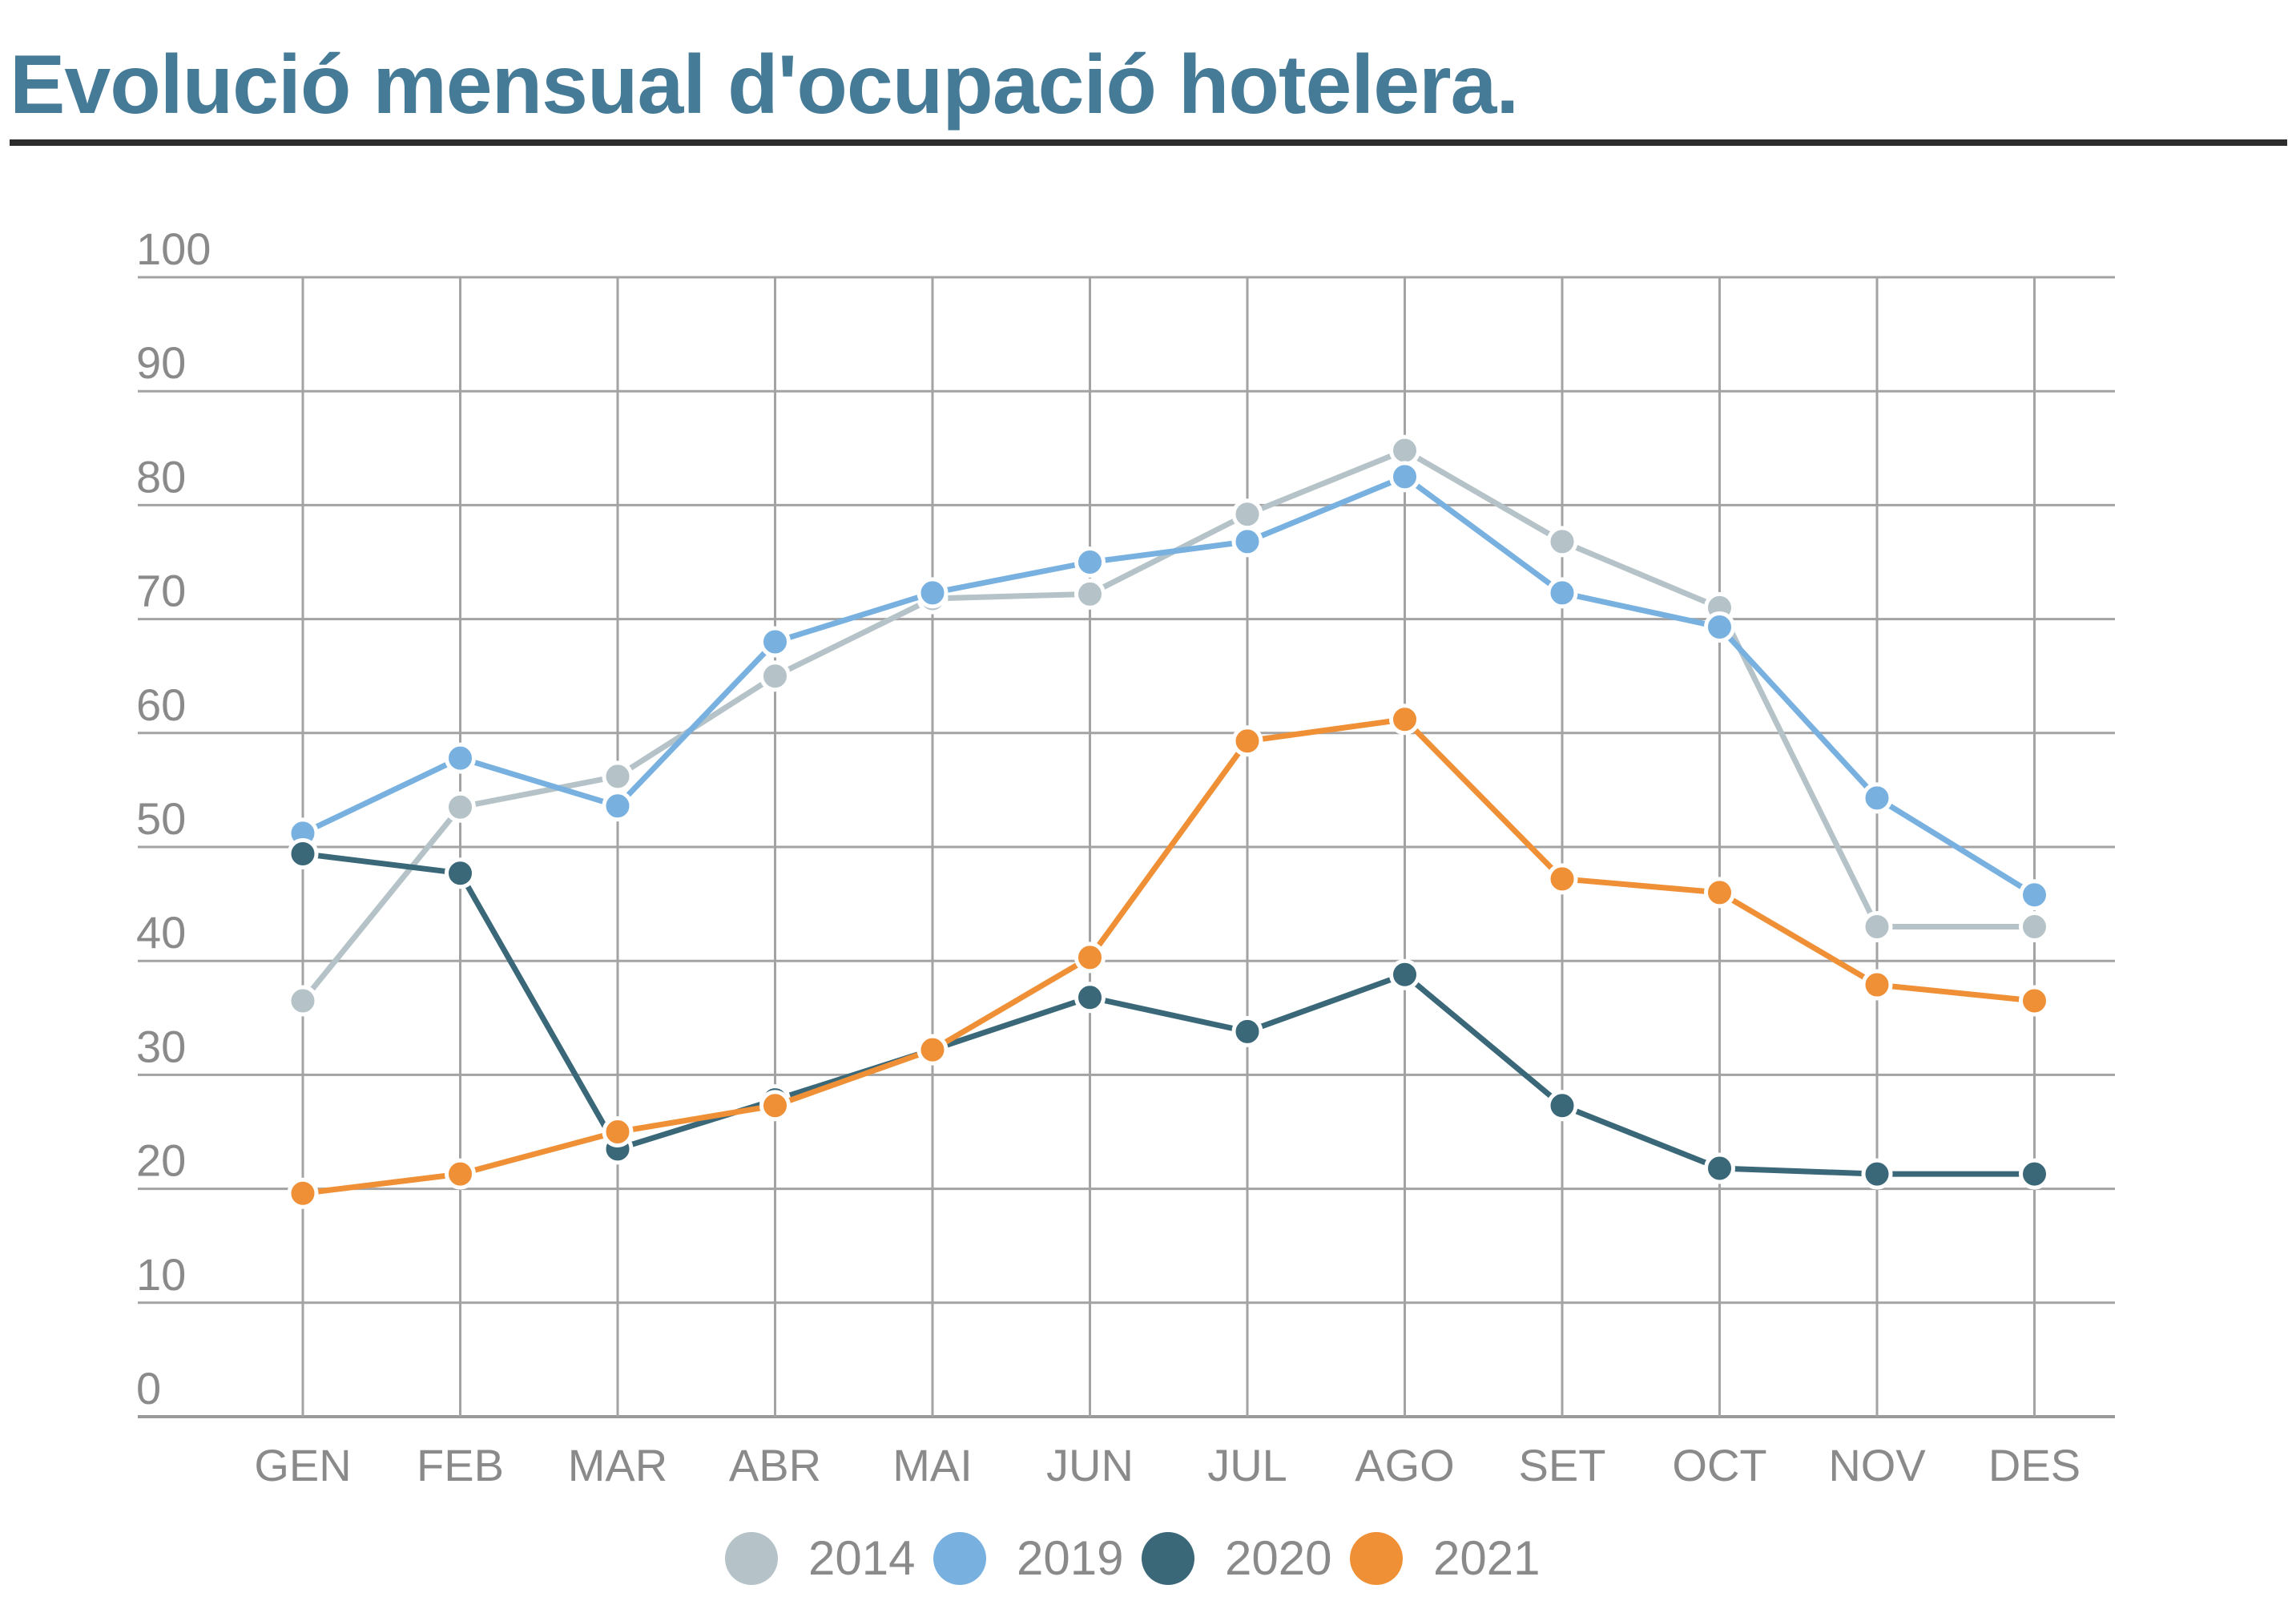 The height and width of the screenshot is (1617, 2296). What do you see at coordinates (1148, 142) in the screenshot?
I see `title-underline` at bounding box center [1148, 142].